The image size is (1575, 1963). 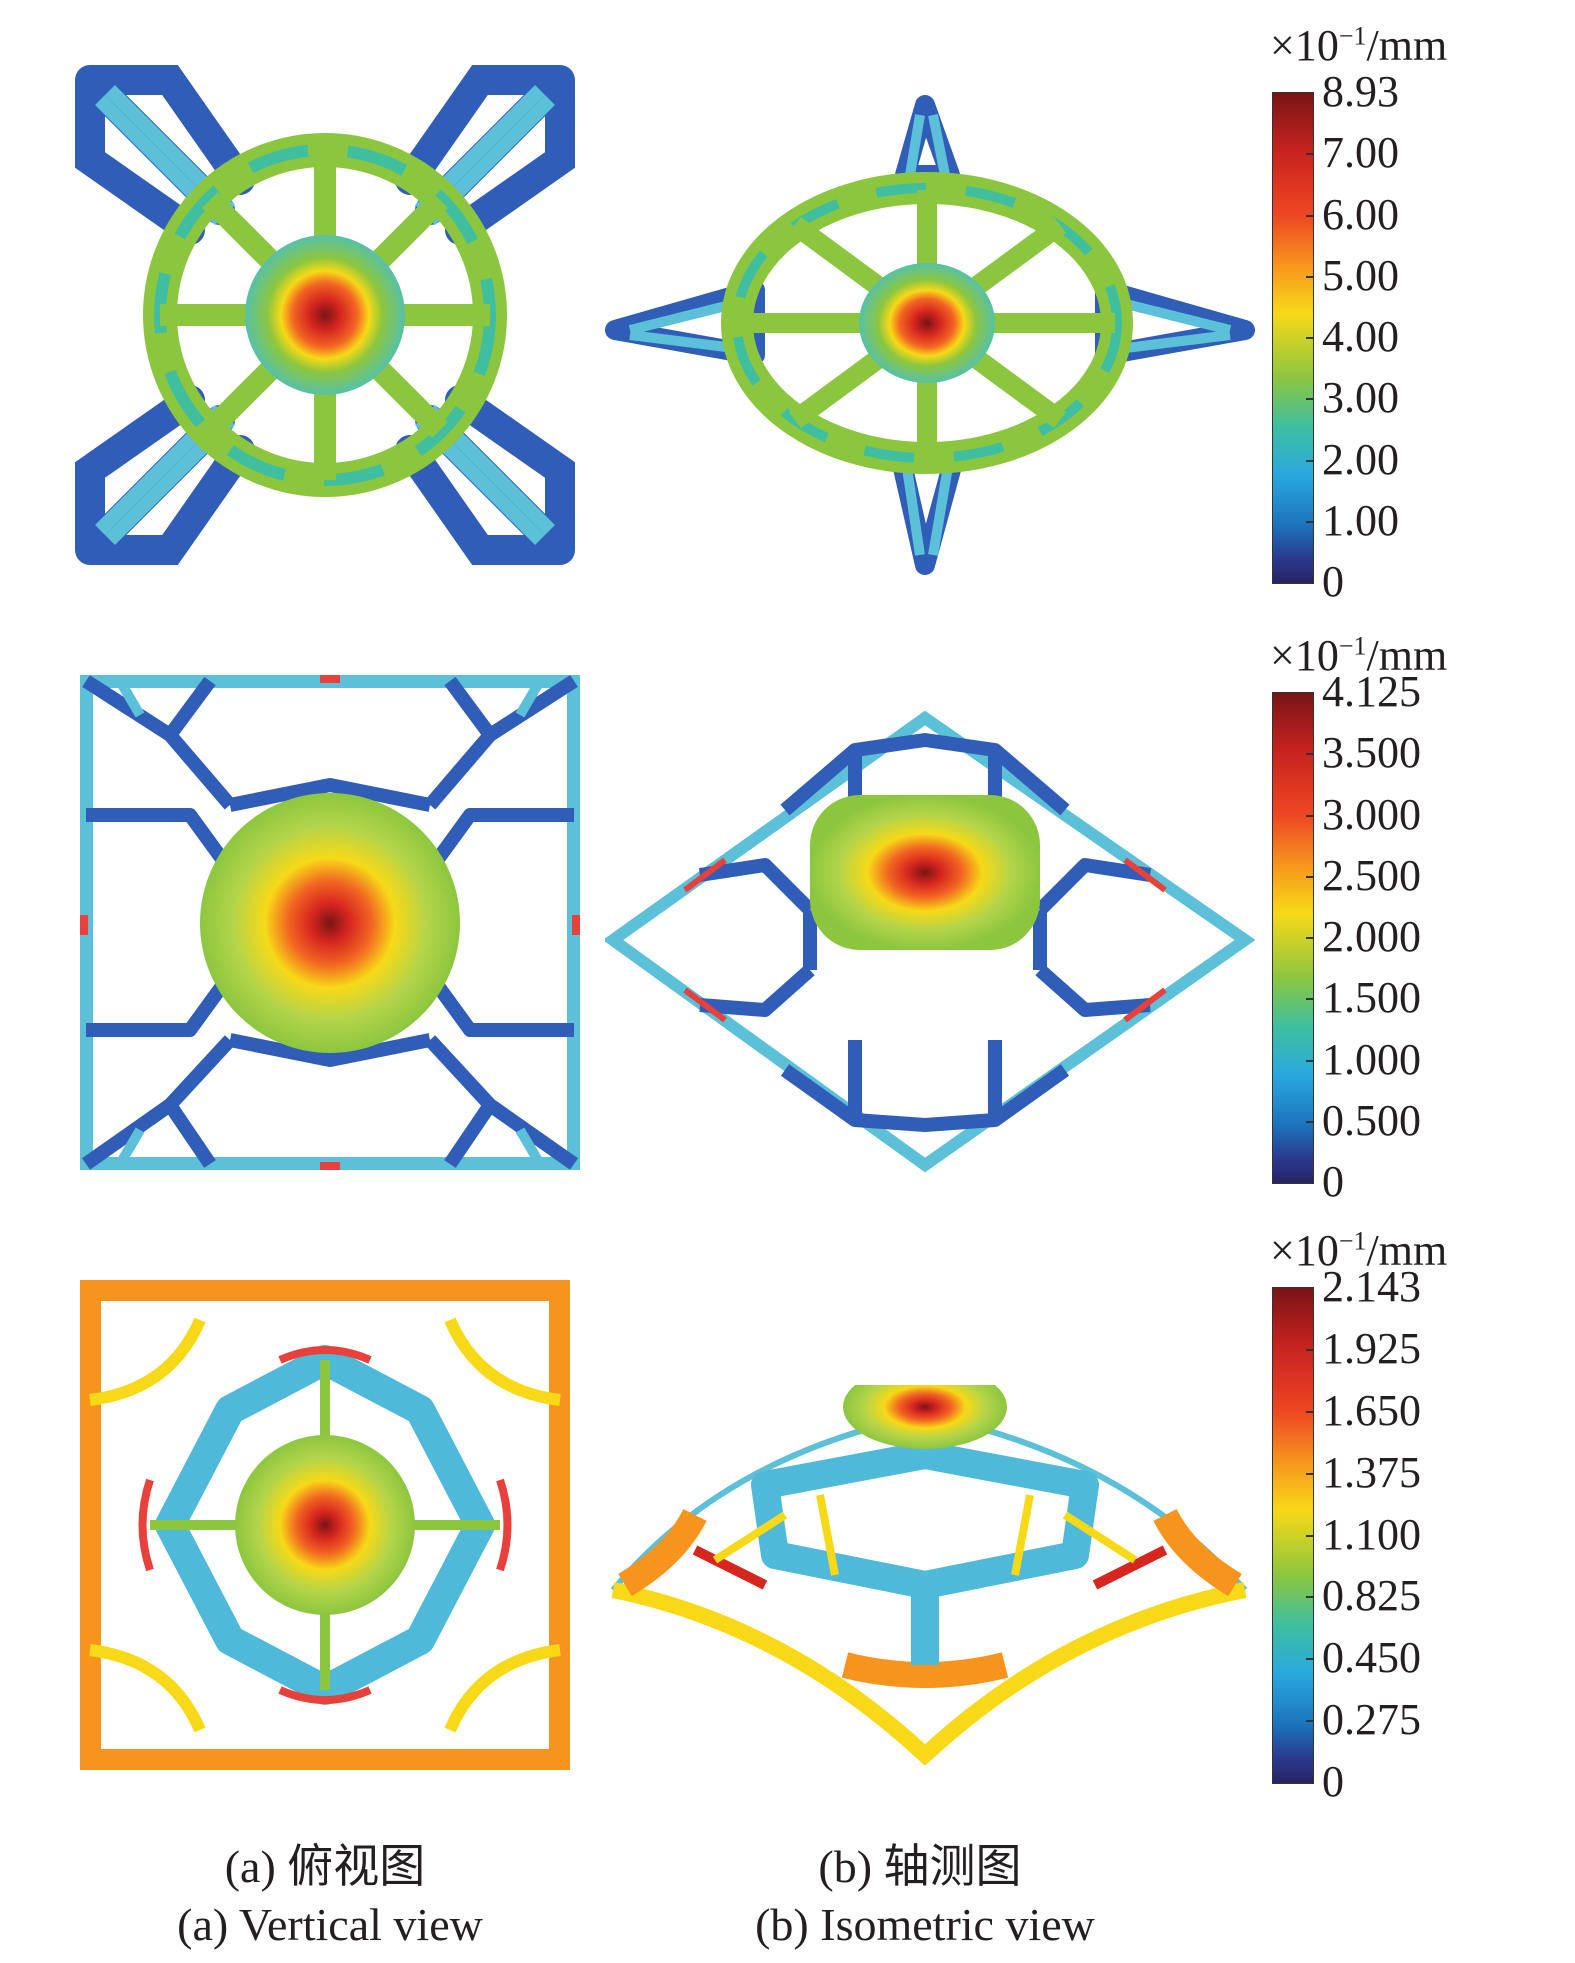 What do you see at coordinates (930, 335) in the screenshot?
I see `row-1-isometric-view` at bounding box center [930, 335].